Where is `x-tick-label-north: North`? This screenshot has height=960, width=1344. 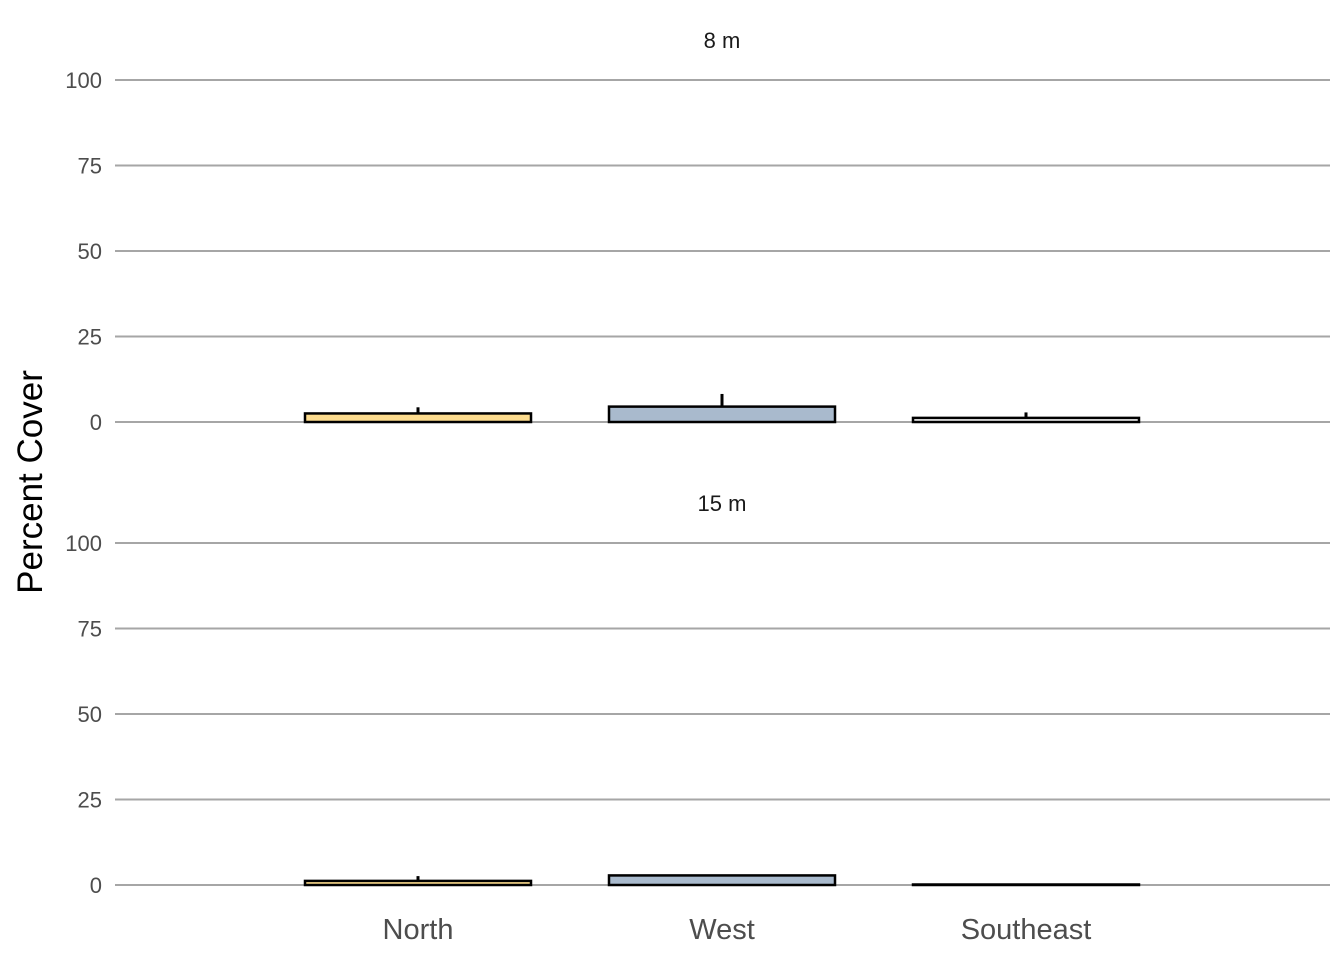
x-tick-label-north: North is located at coordinates (418, 930).